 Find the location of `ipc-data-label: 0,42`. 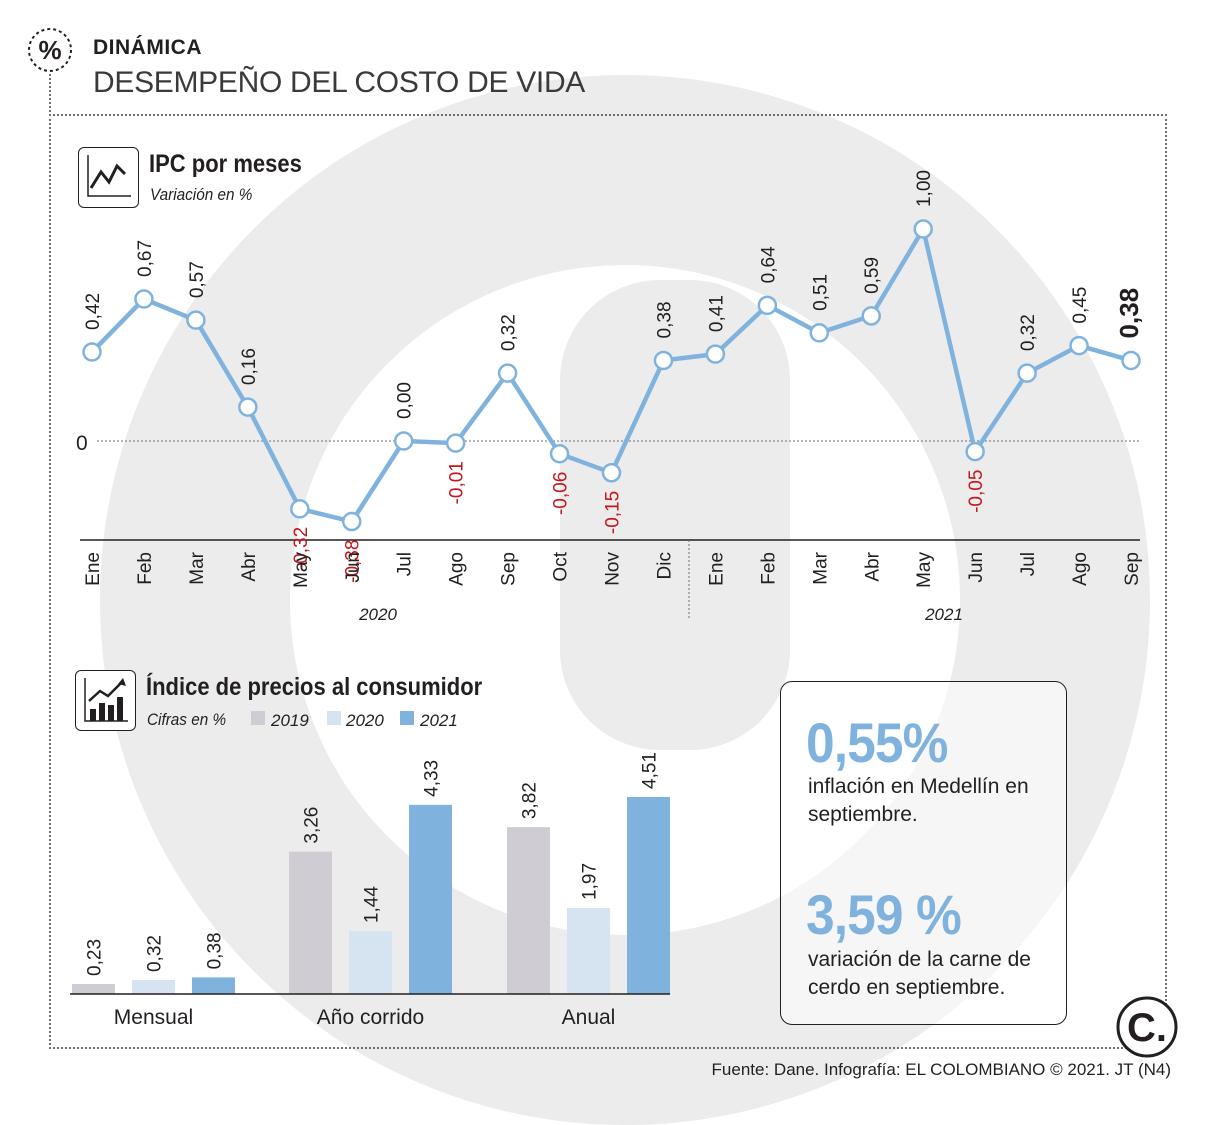

ipc-data-label: 0,42 is located at coordinates (93, 311).